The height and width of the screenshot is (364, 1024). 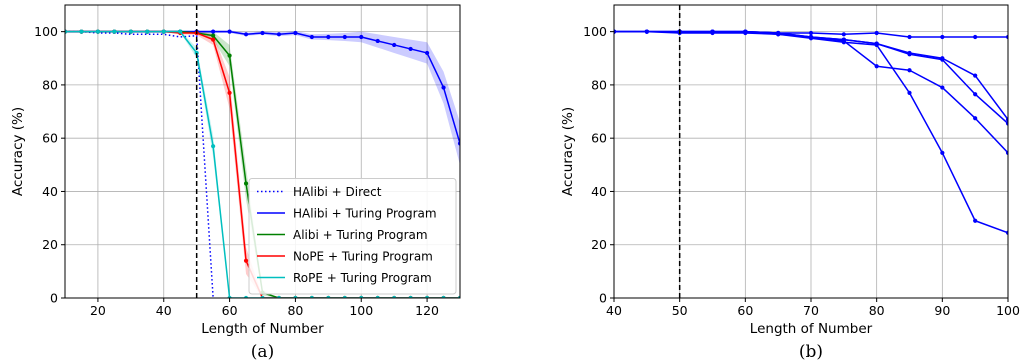 I want to click on y-tick-label: 60, so click(x=50, y=138).